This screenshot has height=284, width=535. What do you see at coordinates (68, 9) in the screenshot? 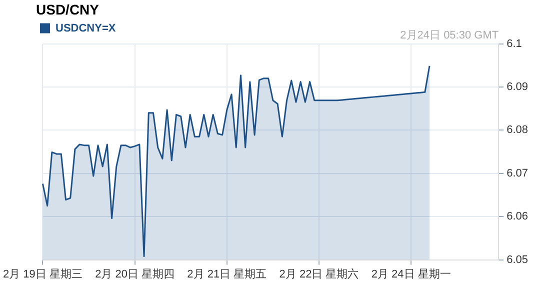
I see `chart-title: USD/CNY` at bounding box center [68, 9].